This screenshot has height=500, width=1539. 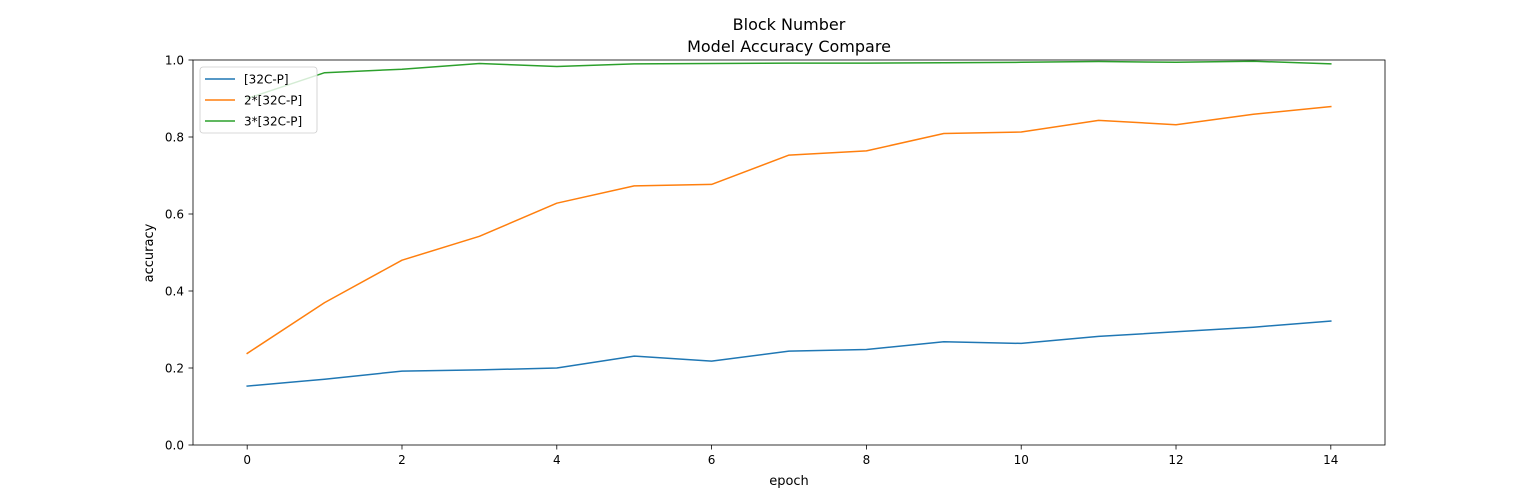 I want to click on x-tick-label: 2, so click(x=402, y=460).